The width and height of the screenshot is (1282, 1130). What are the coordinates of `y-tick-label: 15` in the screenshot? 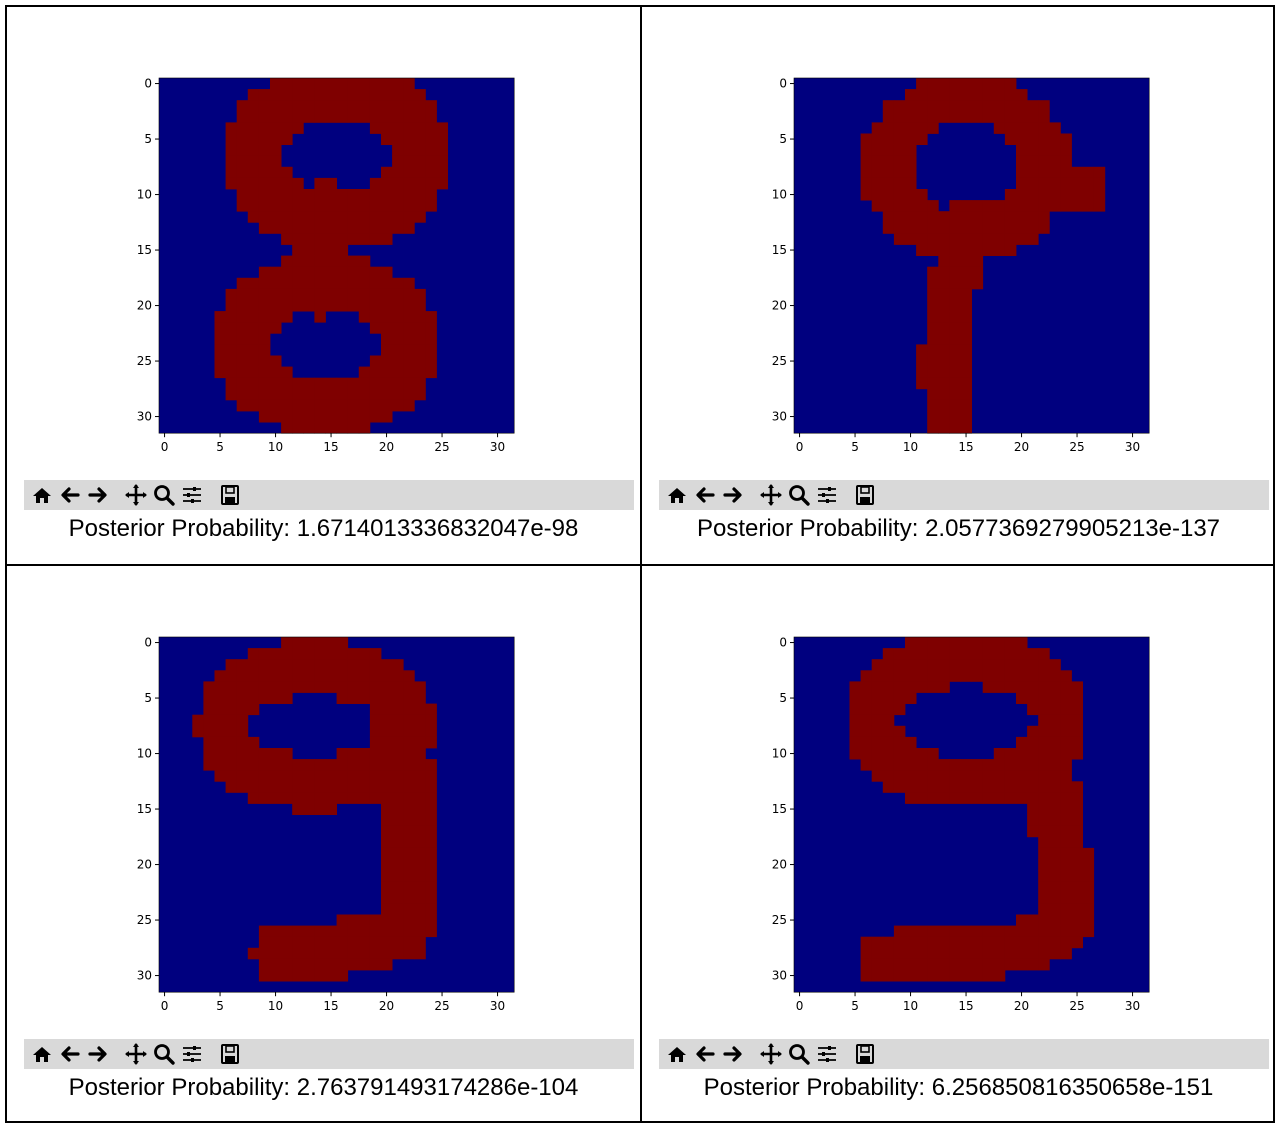 It's located at (144, 250).